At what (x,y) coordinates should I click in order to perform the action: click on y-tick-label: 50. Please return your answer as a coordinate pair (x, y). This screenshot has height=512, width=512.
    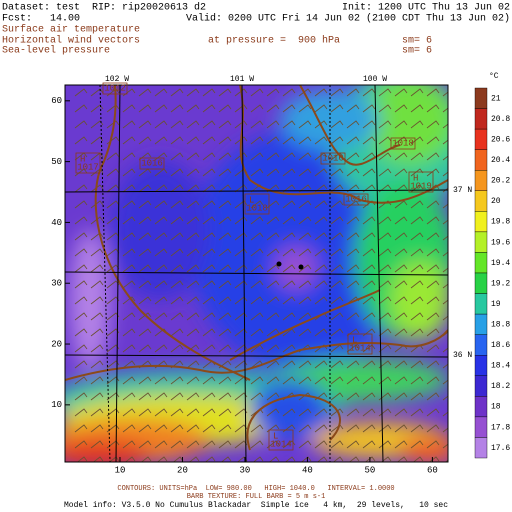
    Looking at the image, I should click on (56, 162).